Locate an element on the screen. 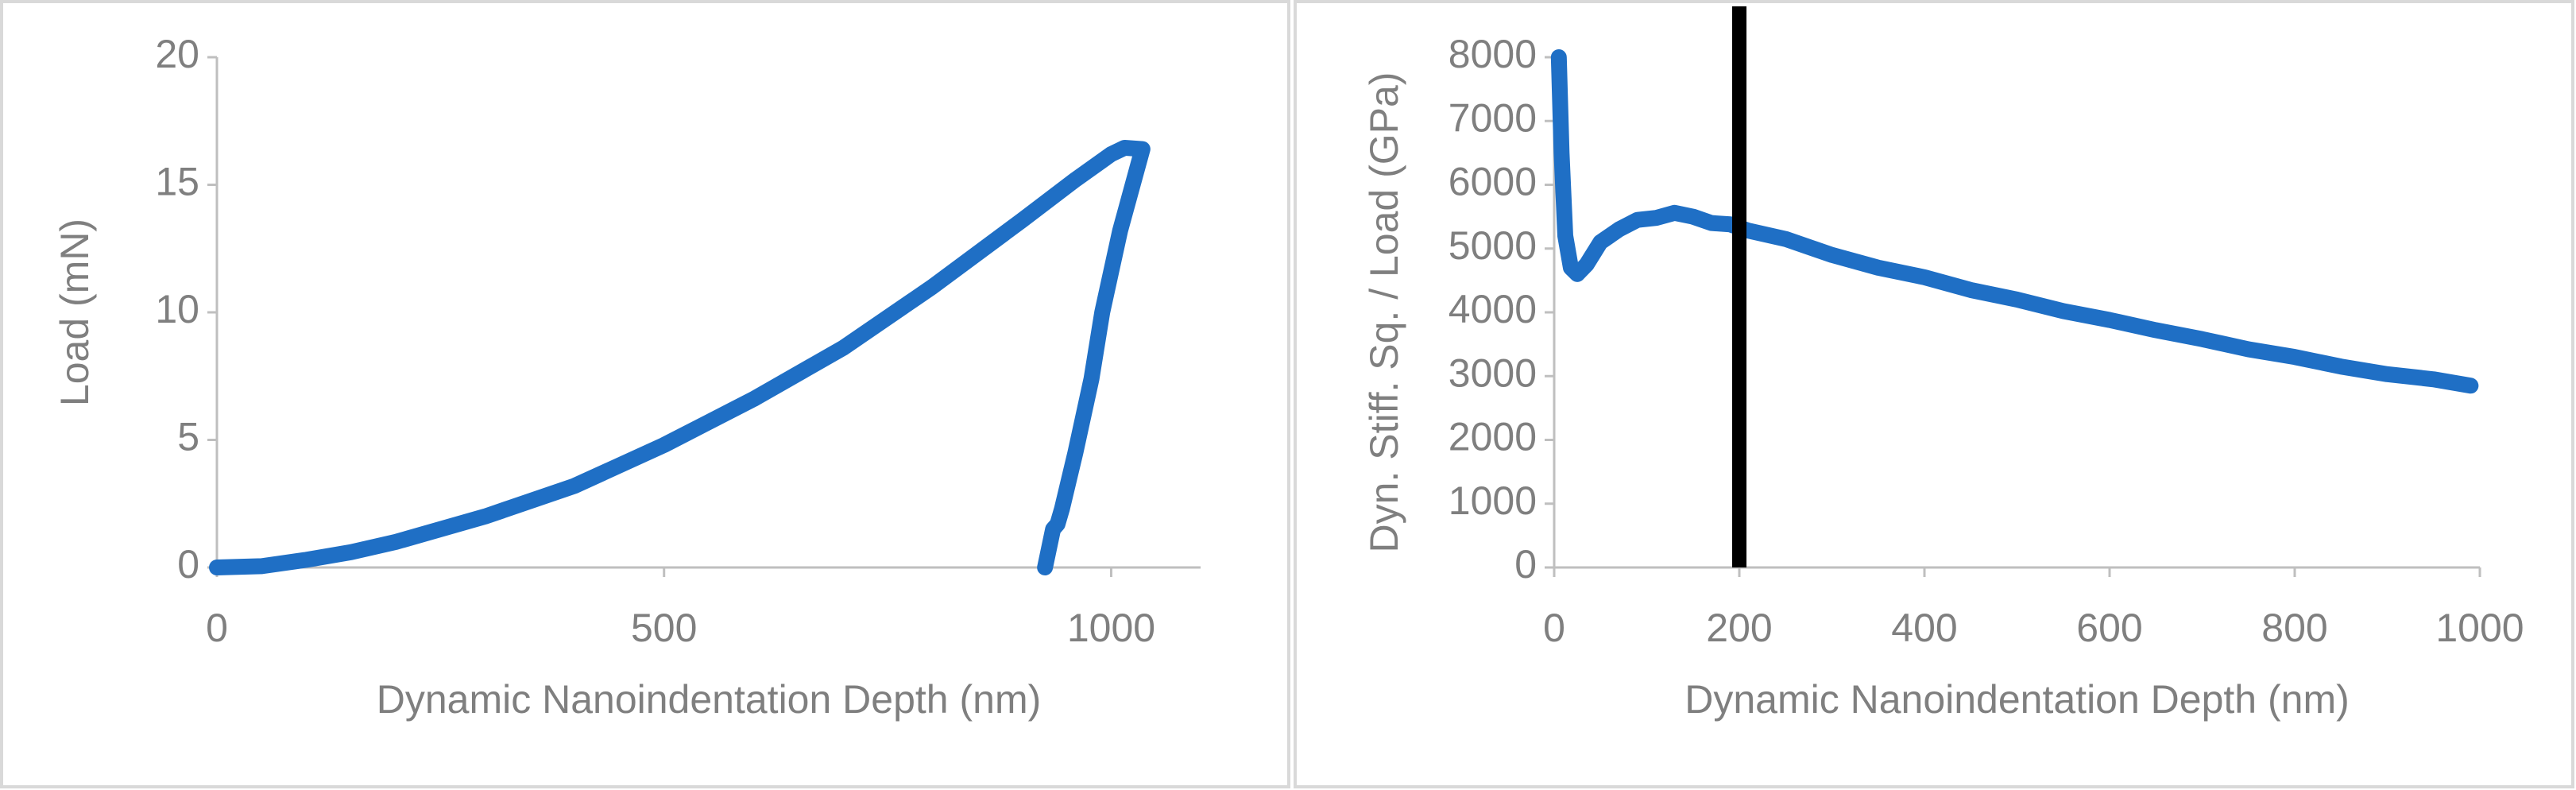 The image size is (2576, 790). y-tick-label: 5 is located at coordinates (188, 437).